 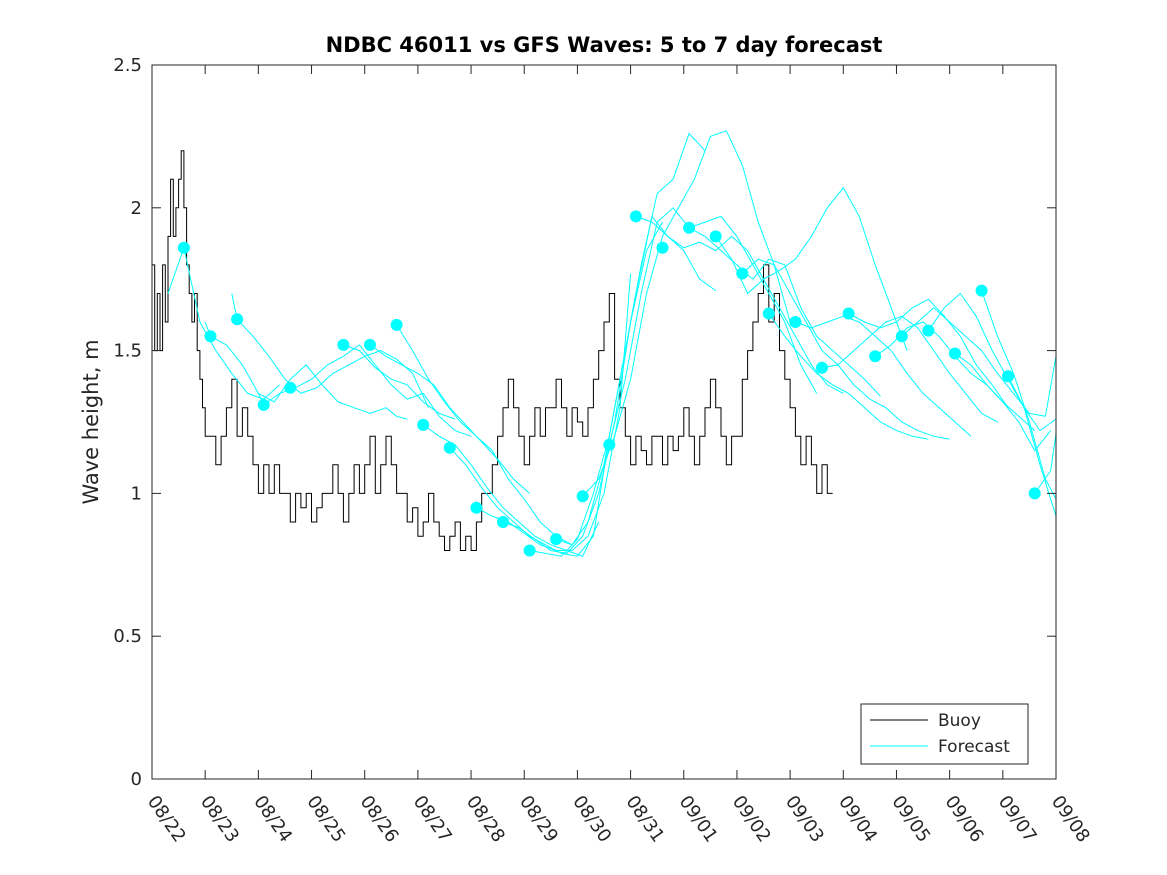 I want to click on y-axis-label: Wave height, m, so click(x=91, y=421).